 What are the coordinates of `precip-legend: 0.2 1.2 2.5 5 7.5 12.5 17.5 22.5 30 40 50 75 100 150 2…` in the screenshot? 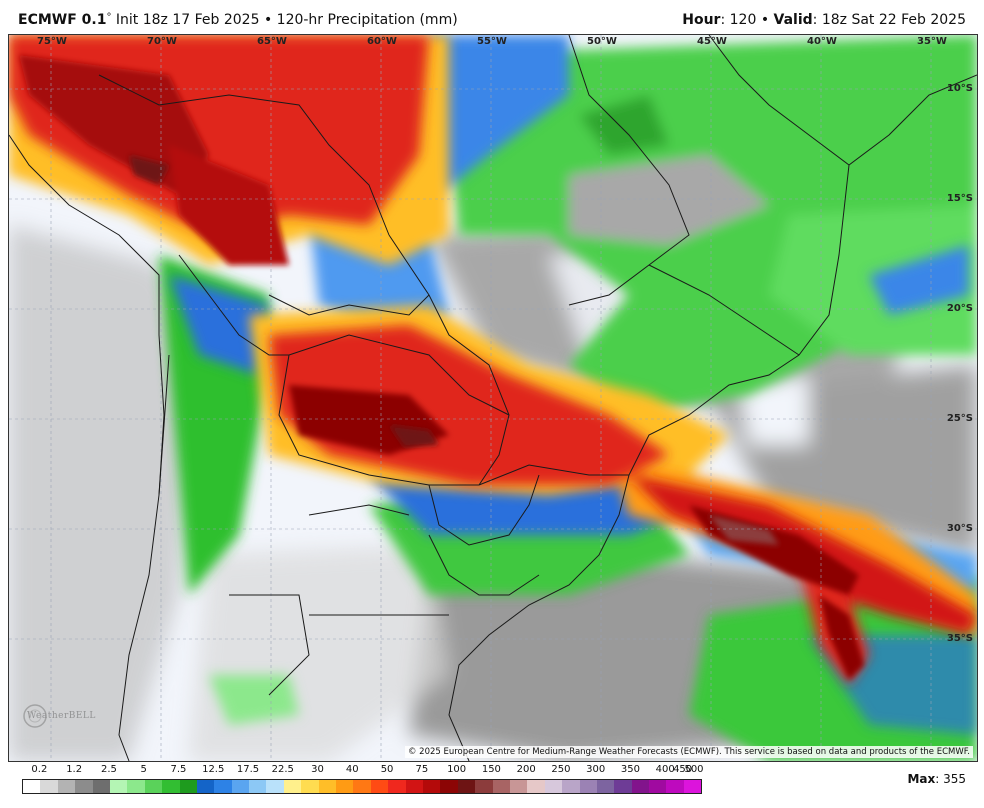 It's located at (363, 781).